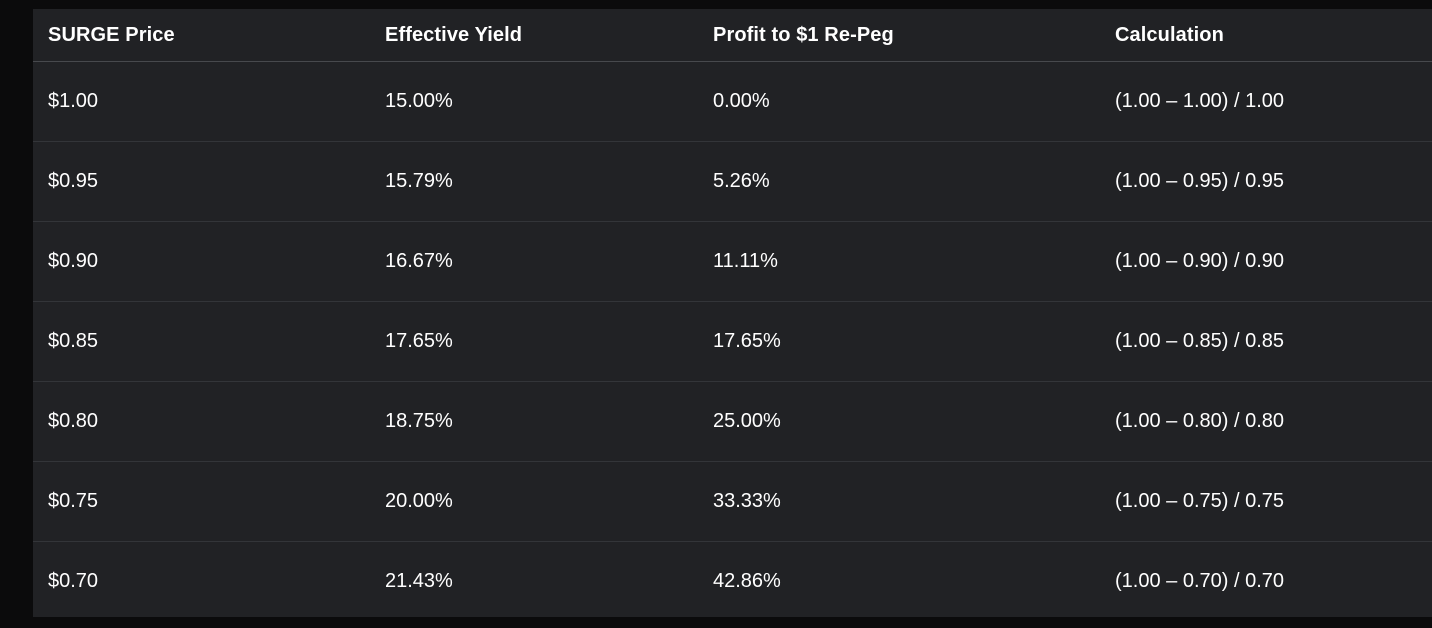 This screenshot has width=1432, height=628. I want to click on cell-profit-repeg: 17.65%, so click(899, 341).